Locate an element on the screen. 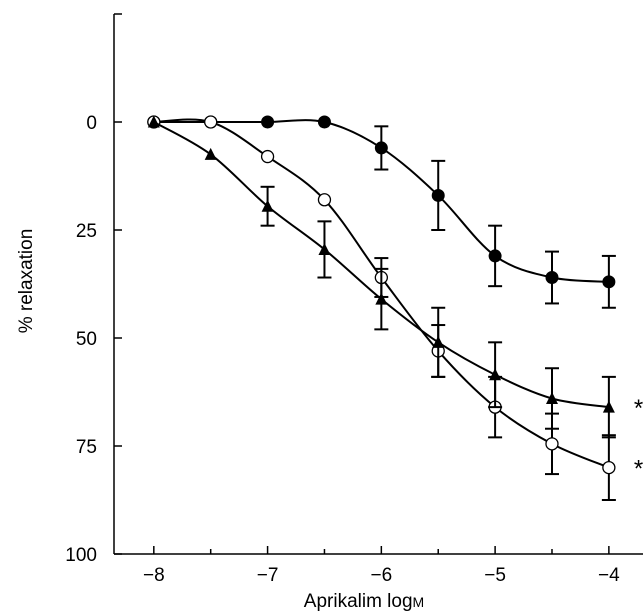  x-axis-label-text: Aprikalim log is located at coordinates (358, 601).